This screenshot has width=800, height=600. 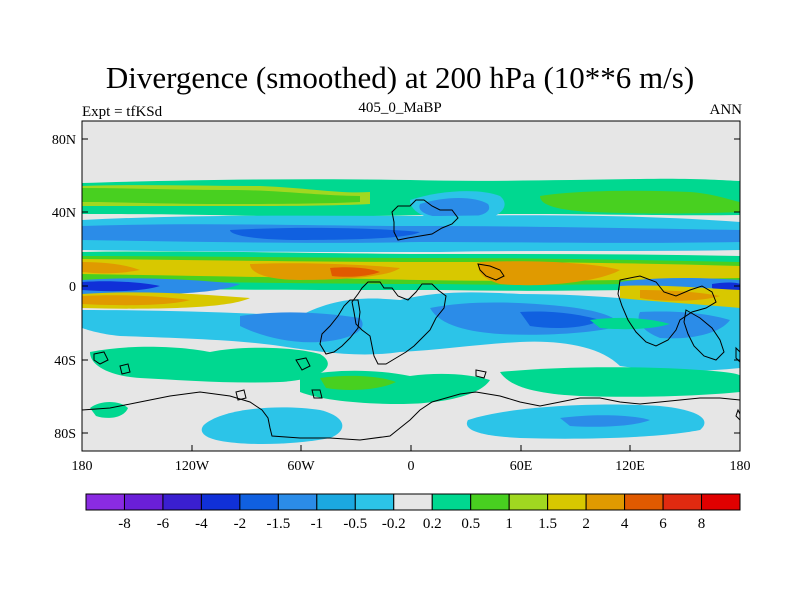 What do you see at coordinates (209, 364) in the screenshot?
I see `field-sh-green-west` at bounding box center [209, 364].